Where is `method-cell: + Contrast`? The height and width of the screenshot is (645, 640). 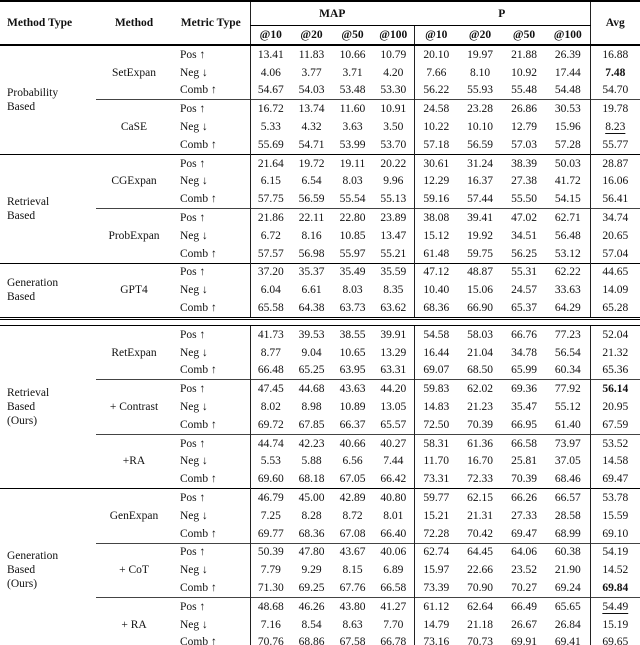
method-cell: + Contrast is located at coordinates (134, 407).